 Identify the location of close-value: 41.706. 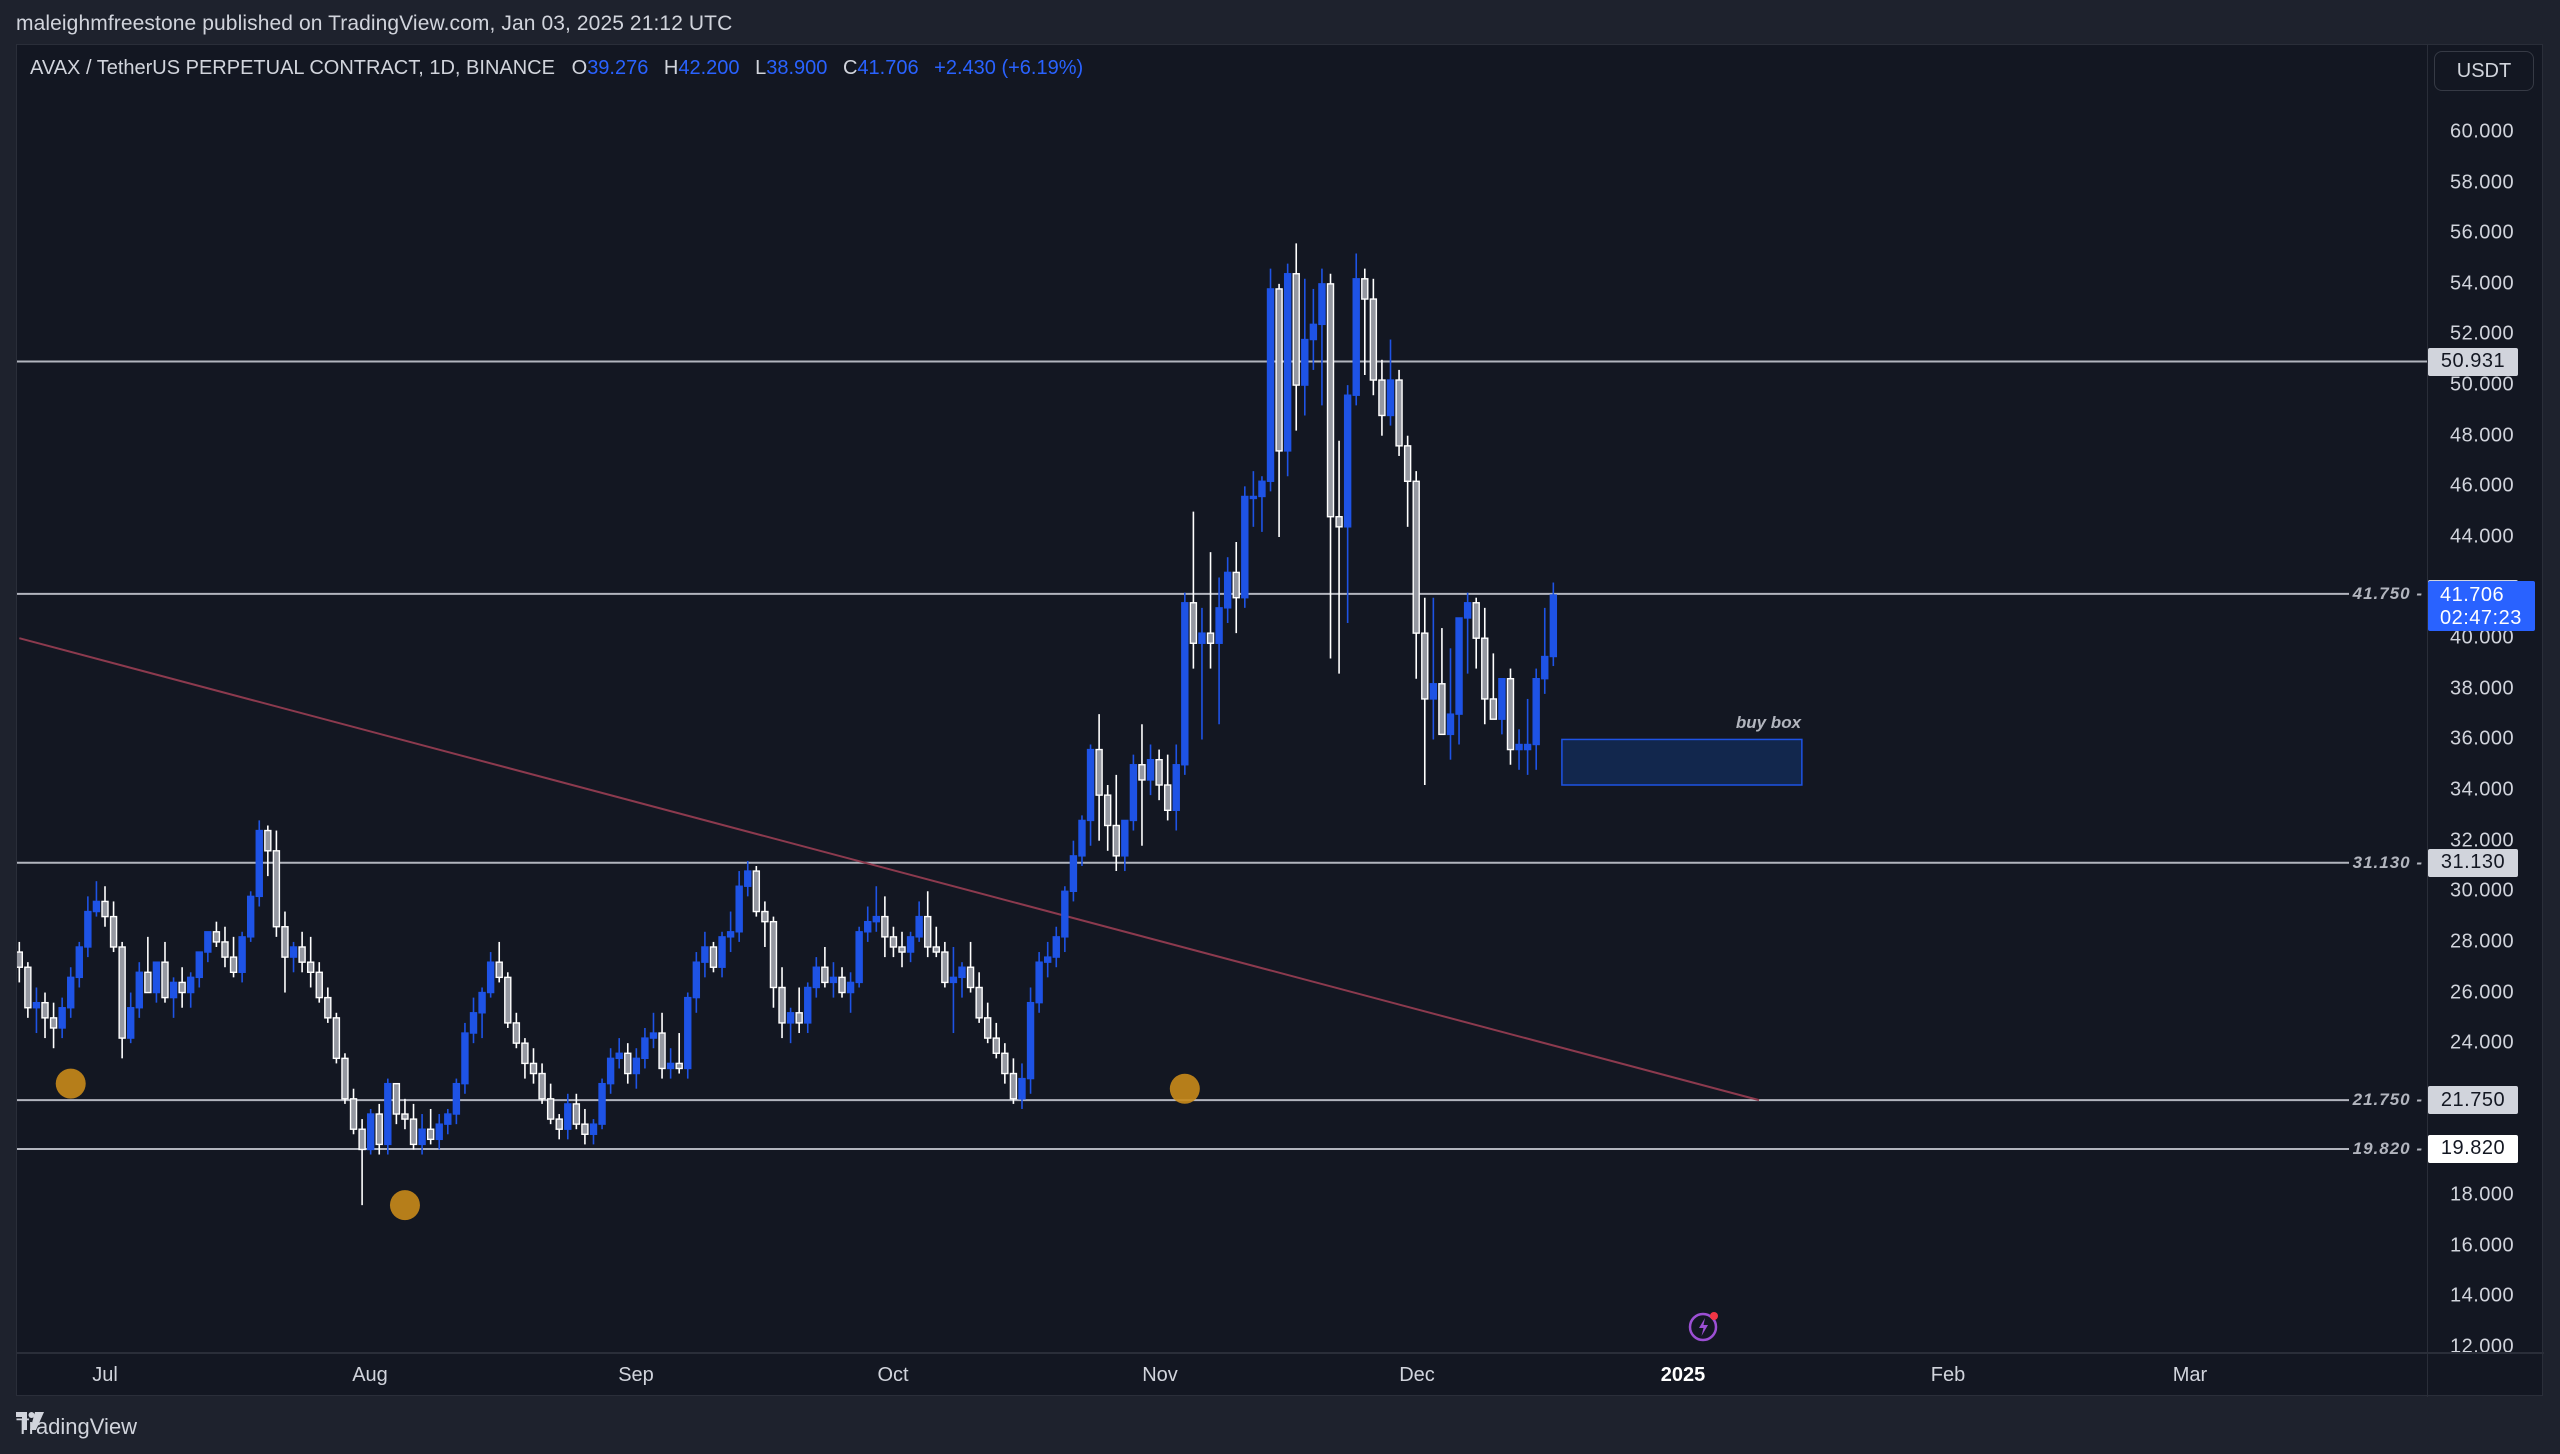
(888, 68).